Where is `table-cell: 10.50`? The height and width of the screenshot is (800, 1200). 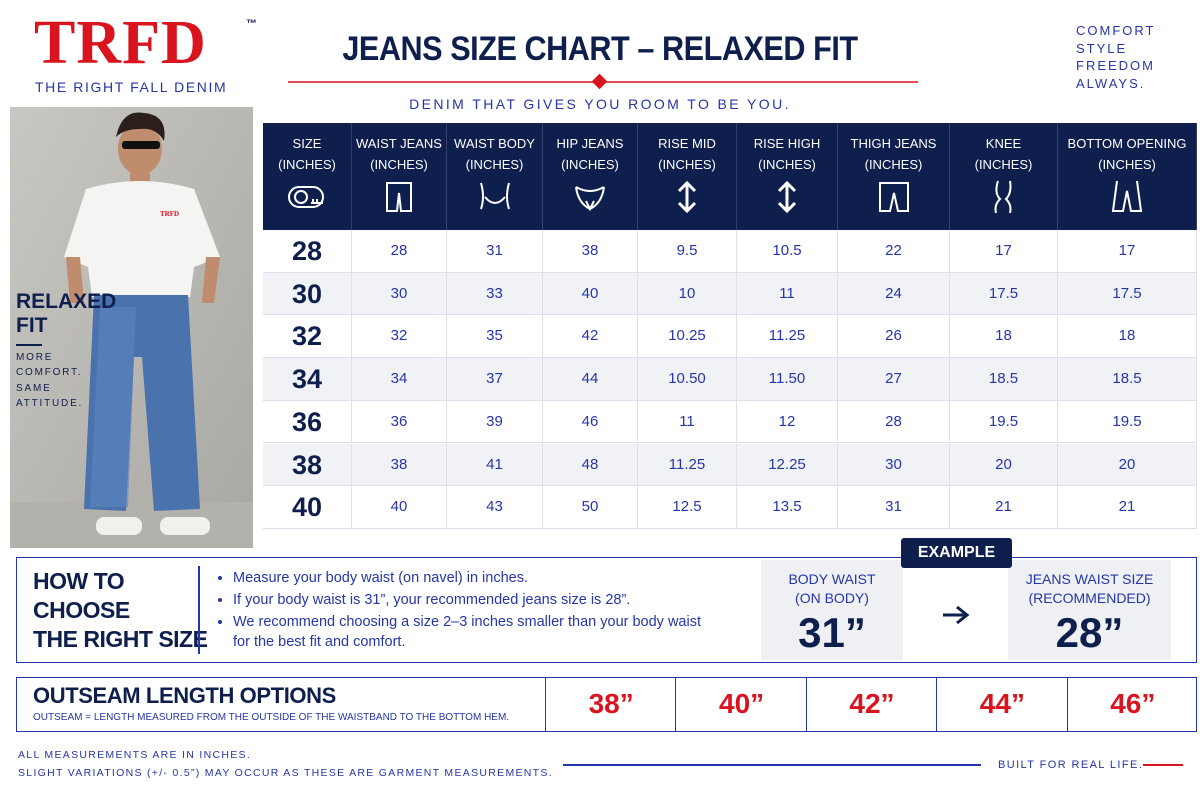
table-cell: 10.50 is located at coordinates (687, 379).